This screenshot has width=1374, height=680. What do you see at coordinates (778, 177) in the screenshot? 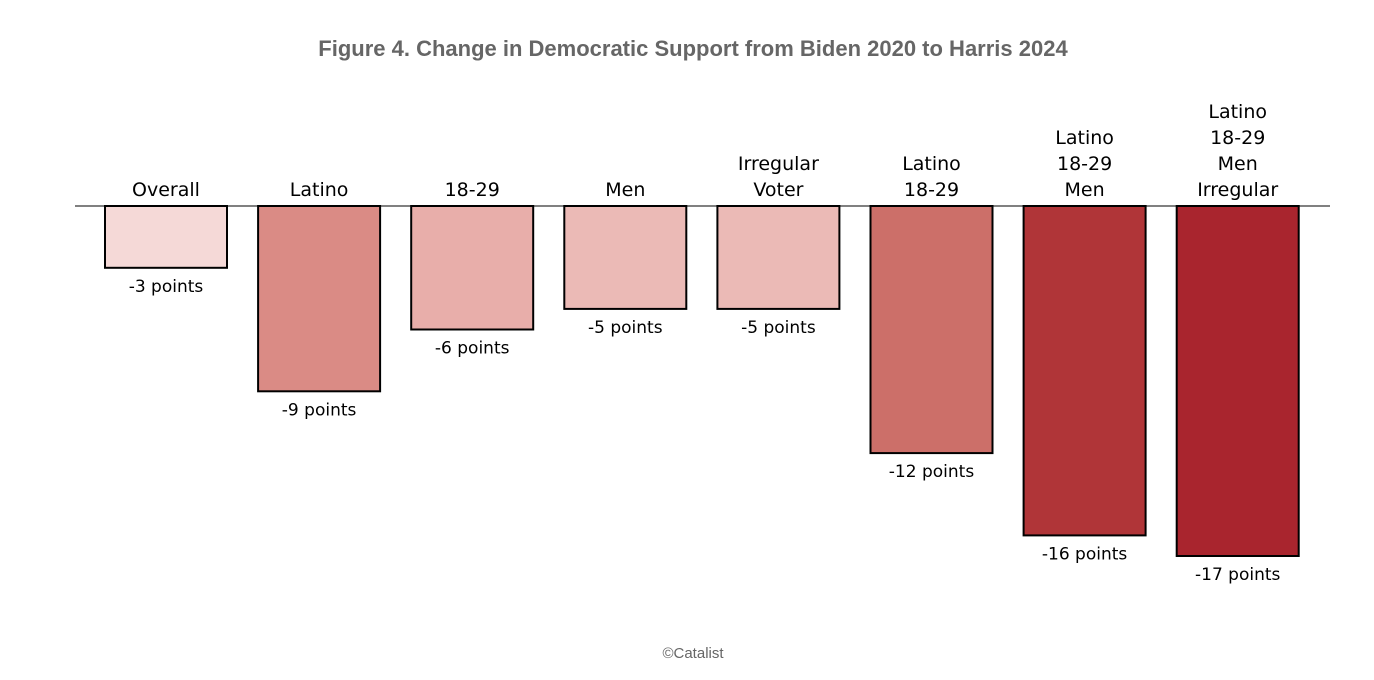
I see `category-label: Irregular Voter` at bounding box center [778, 177].